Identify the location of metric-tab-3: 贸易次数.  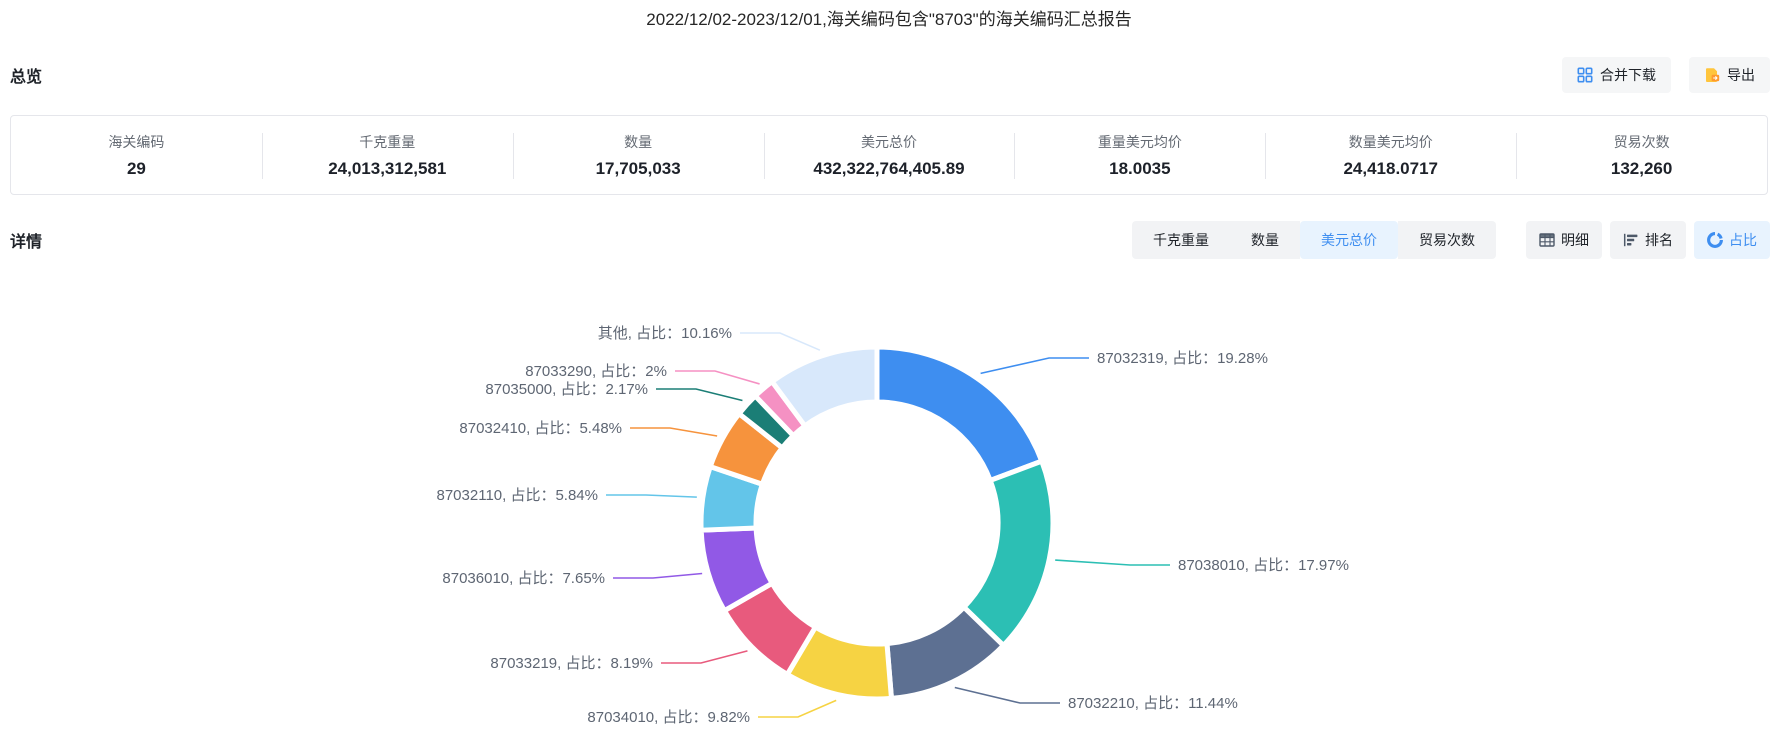
(1447, 240).